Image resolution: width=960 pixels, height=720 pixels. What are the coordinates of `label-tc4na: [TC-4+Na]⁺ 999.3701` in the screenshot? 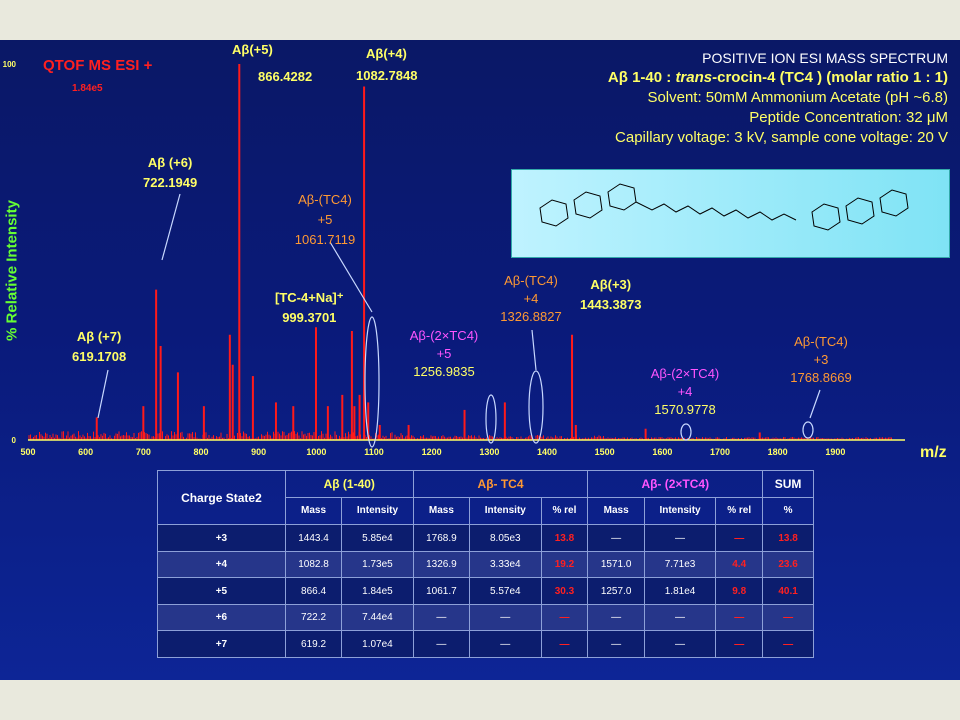 It's located at (309, 307).